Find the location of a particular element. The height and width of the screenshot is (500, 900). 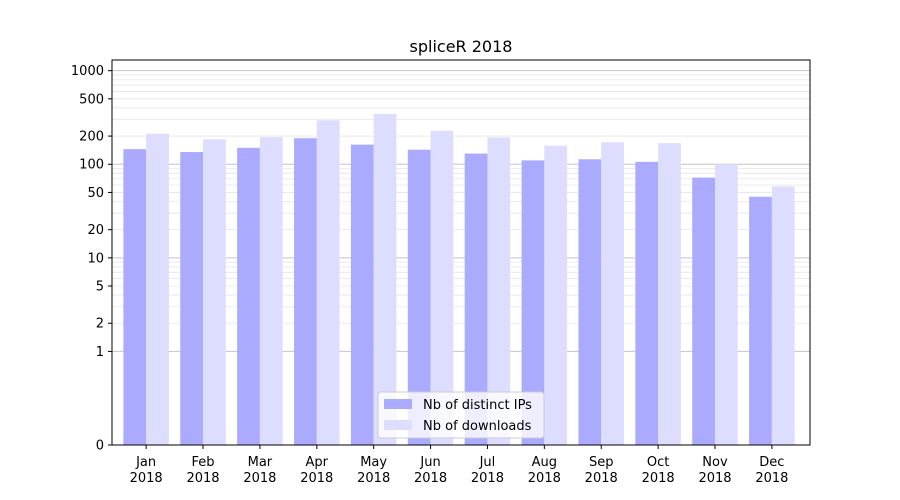

y-axis: 0 1 2 5 10 20 50 100 200 500 1000 is located at coordinates (91, 259).